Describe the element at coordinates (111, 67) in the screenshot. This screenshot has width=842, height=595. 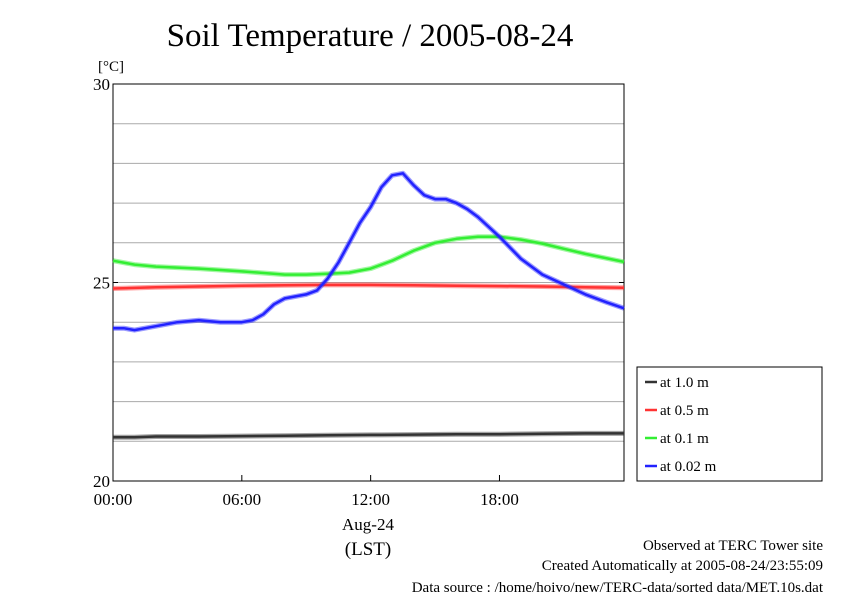
I see `y-axis-unit: [°C]` at that location.